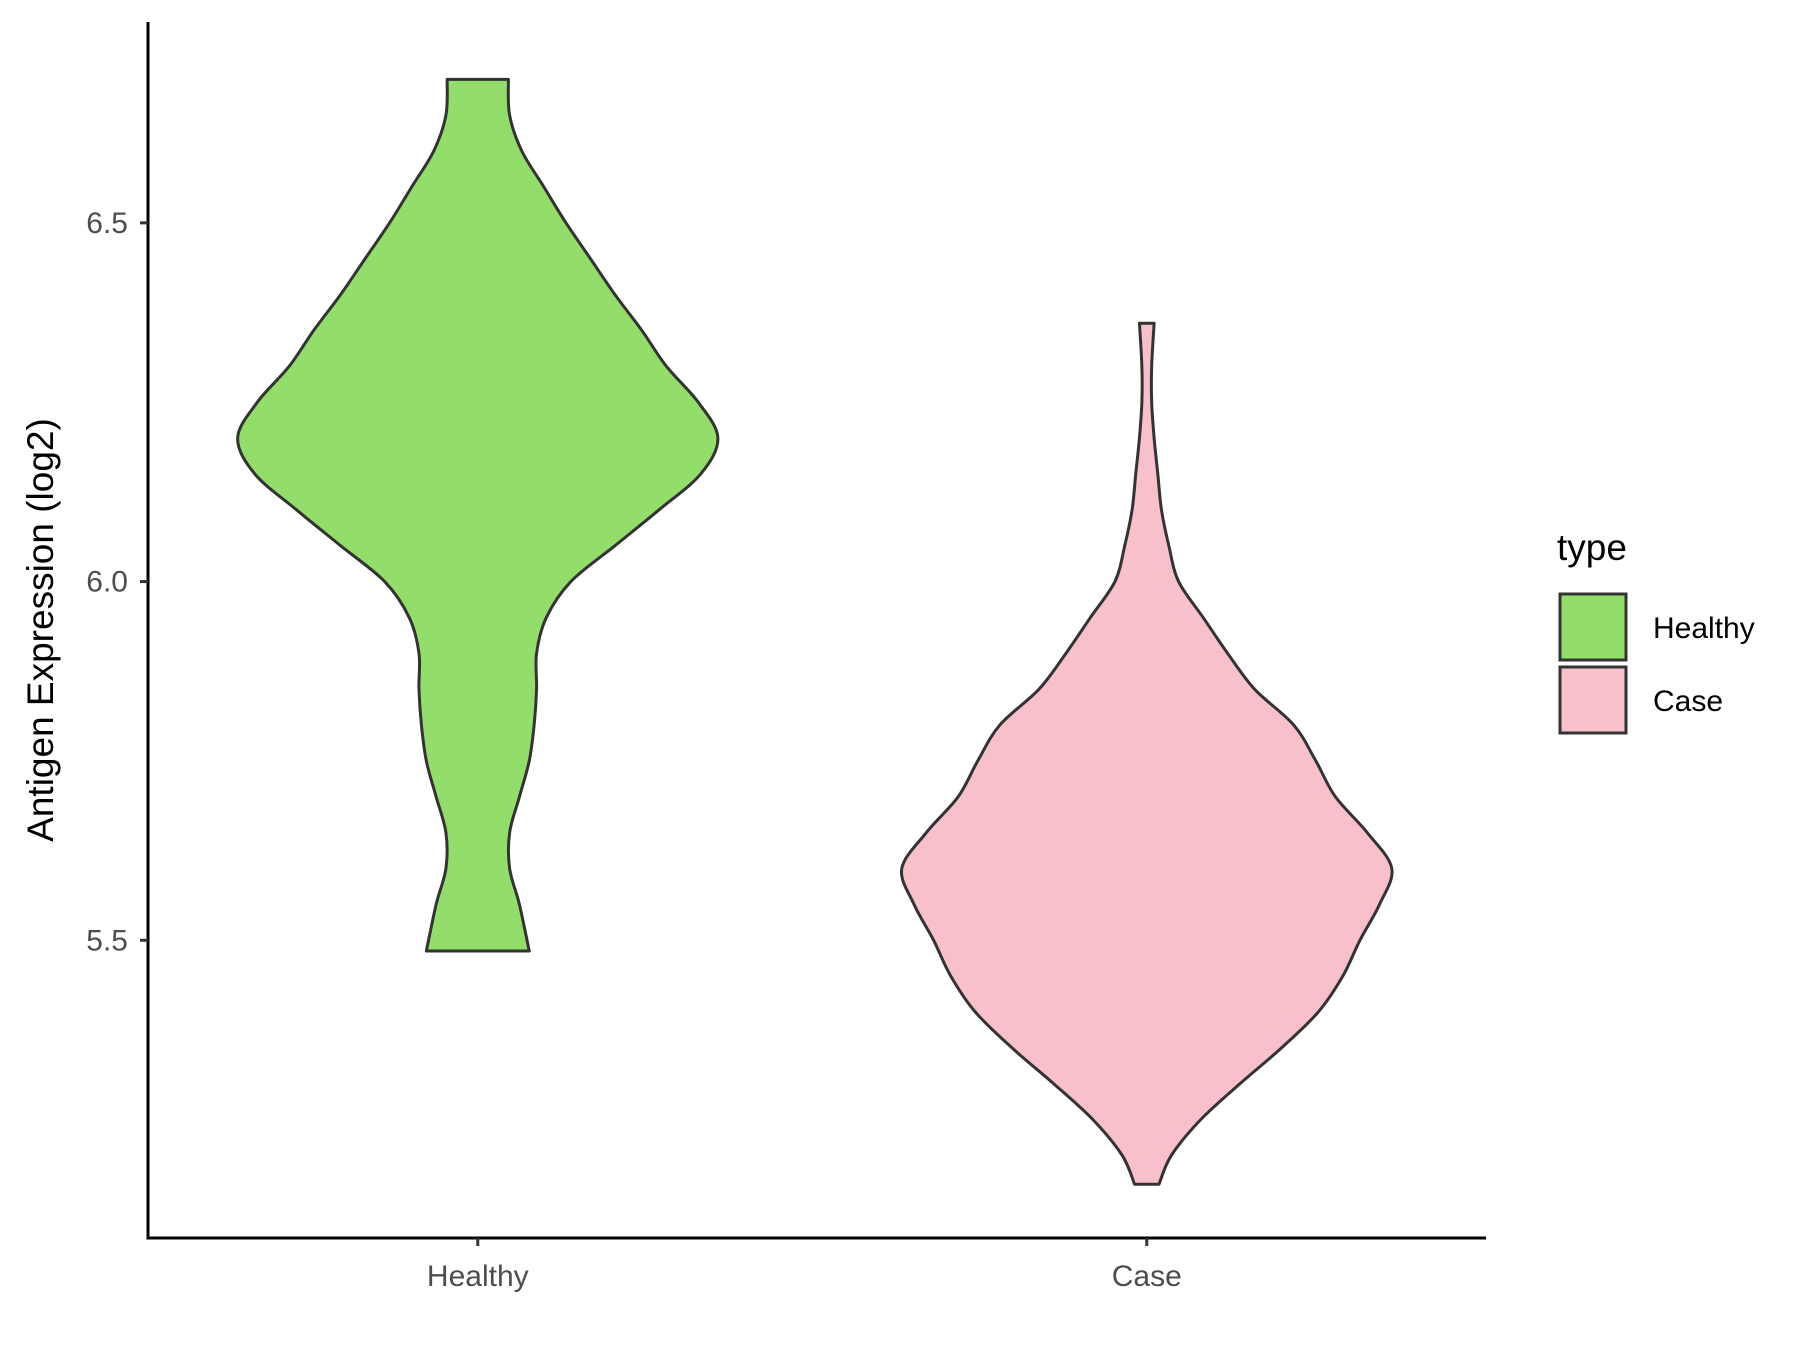  I want to click on legend-label-case: Case, so click(1688, 701).